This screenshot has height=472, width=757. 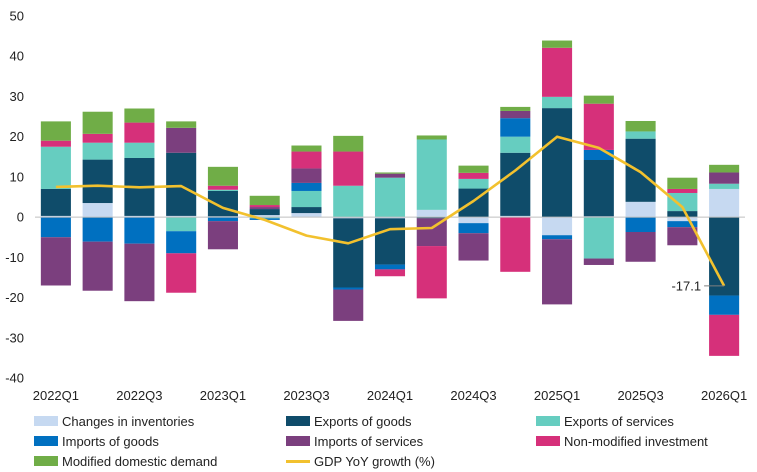 I want to click on x-tick-label: 2025Q3, so click(x=640, y=395).